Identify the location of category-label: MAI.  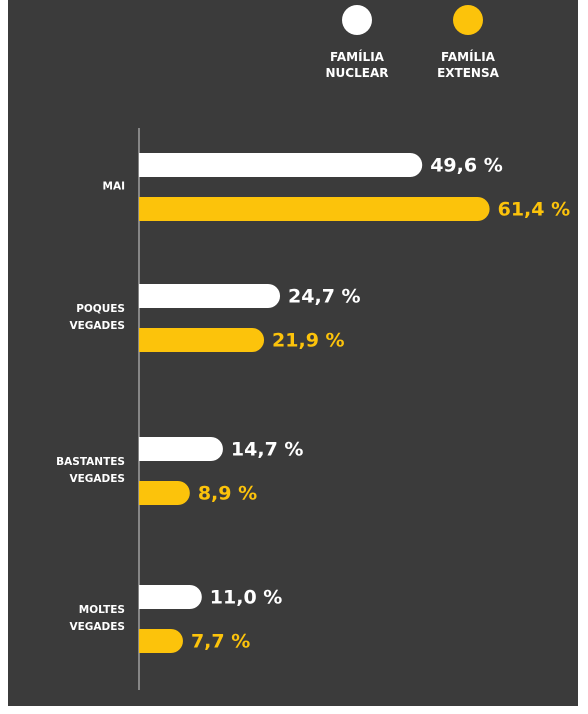
(113, 186).